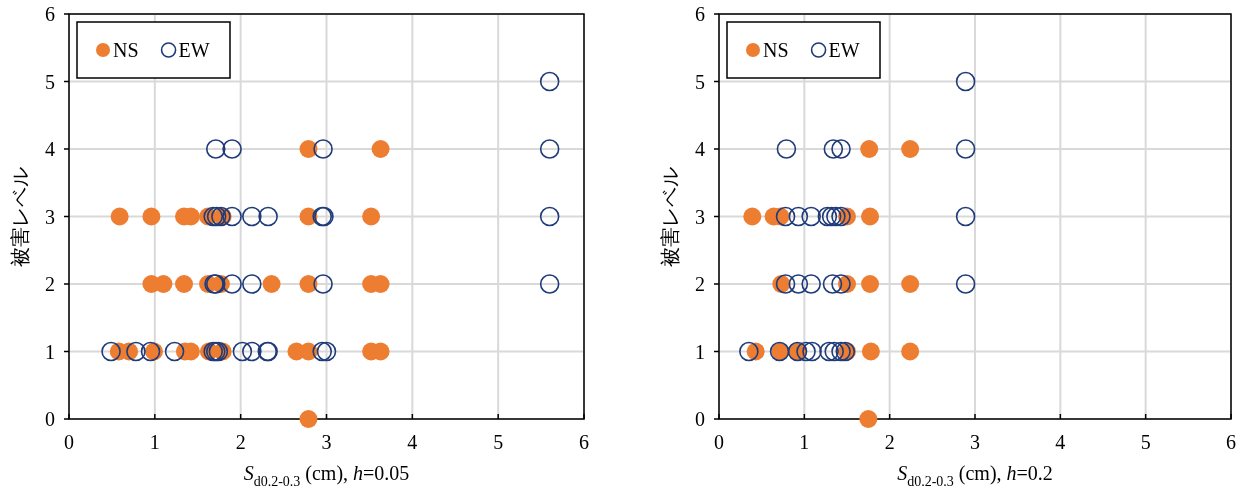 This screenshot has height=492, width=1247. I want to click on x-axis-title: S$_{d0.2-0.3}$ (cm), h=0.05, so click(326, 475).